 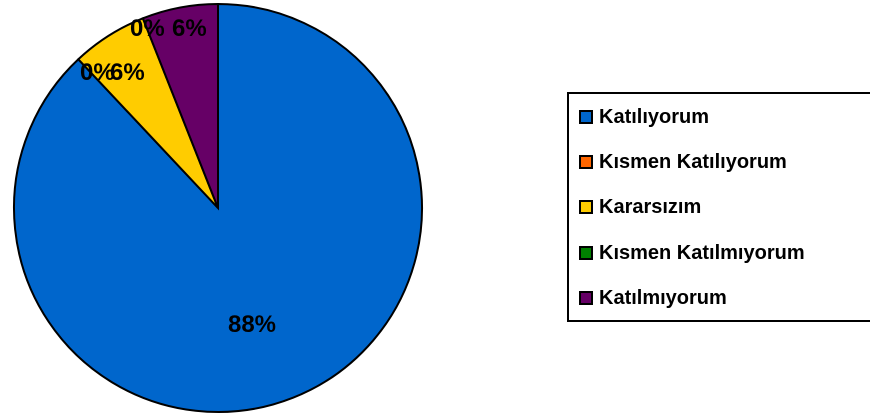 What do you see at coordinates (693, 161) in the screenshot?
I see `legend-label-kismen-katiliyorum: Kısmen Katılıyorum` at bounding box center [693, 161].